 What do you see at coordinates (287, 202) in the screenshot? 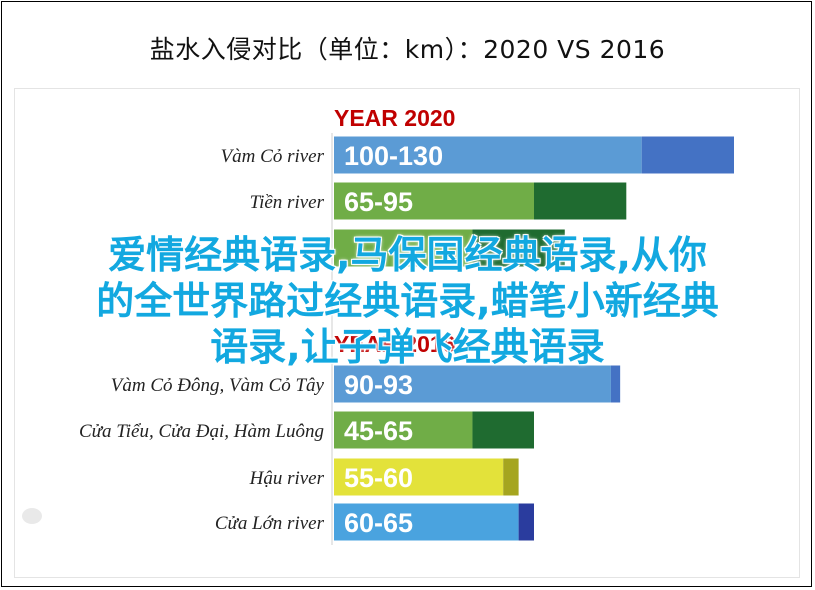
I see `category-label-0-1: Tiền river` at bounding box center [287, 202].